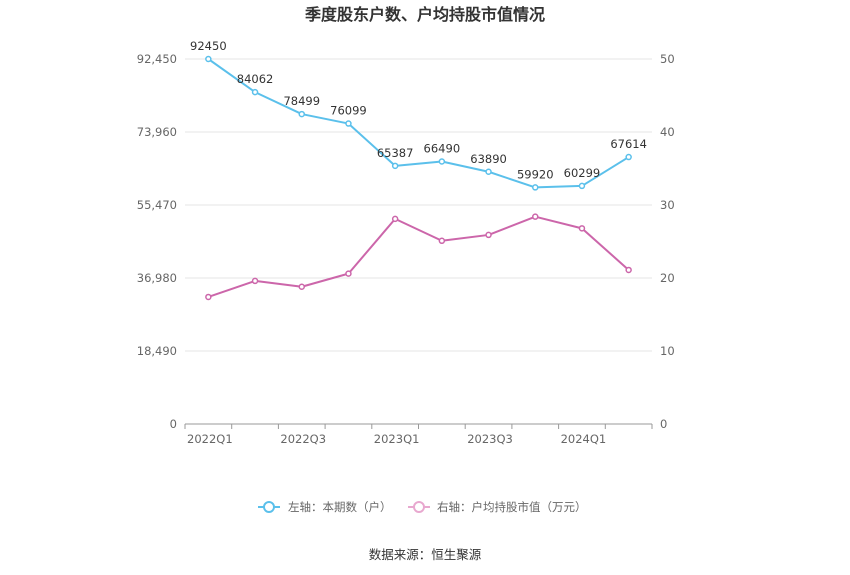 The height and width of the screenshot is (575, 850). Describe the element at coordinates (663, 424) in the screenshot. I see `y-right-tick-label: 0` at that location.